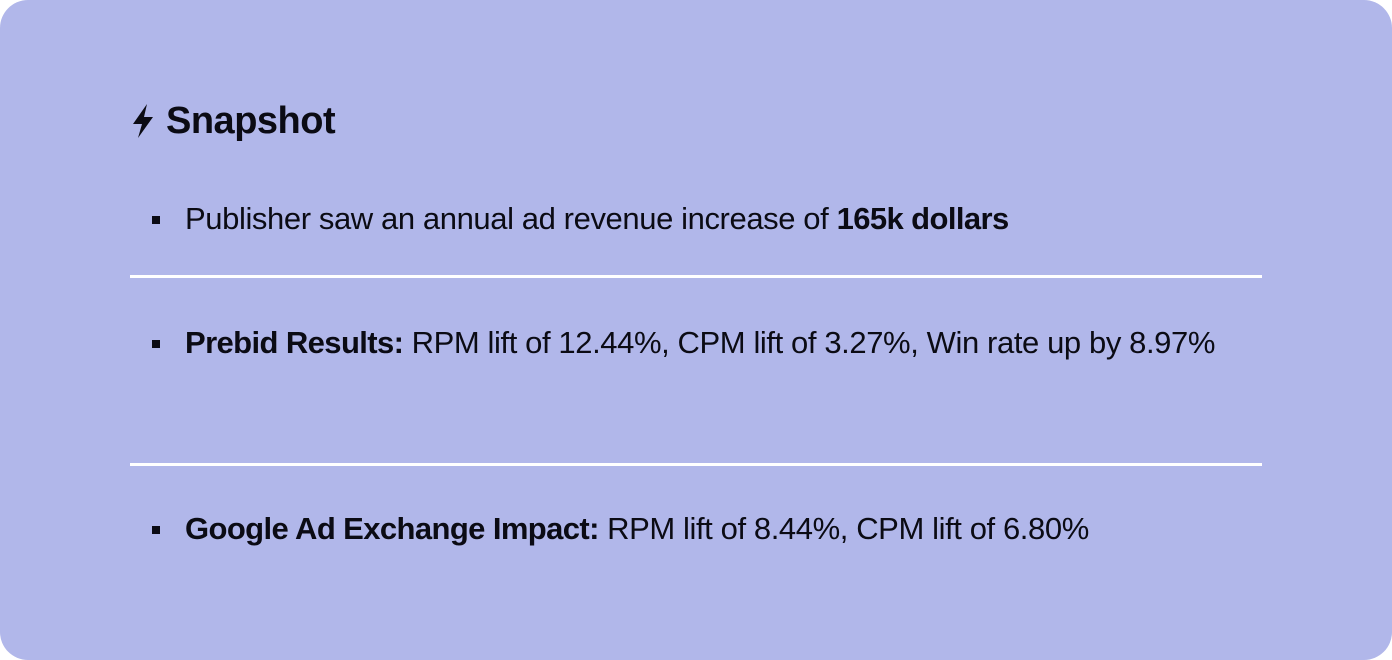  What do you see at coordinates (251, 120) in the screenshot?
I see `snapshot-title: Snapshot` at bounding box center [251, 120].